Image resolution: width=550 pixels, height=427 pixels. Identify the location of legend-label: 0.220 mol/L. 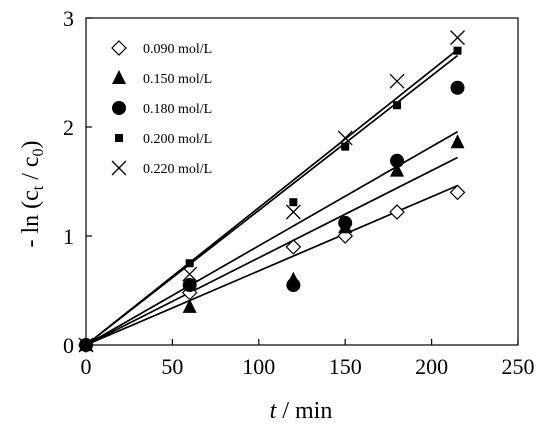
(177, 169).